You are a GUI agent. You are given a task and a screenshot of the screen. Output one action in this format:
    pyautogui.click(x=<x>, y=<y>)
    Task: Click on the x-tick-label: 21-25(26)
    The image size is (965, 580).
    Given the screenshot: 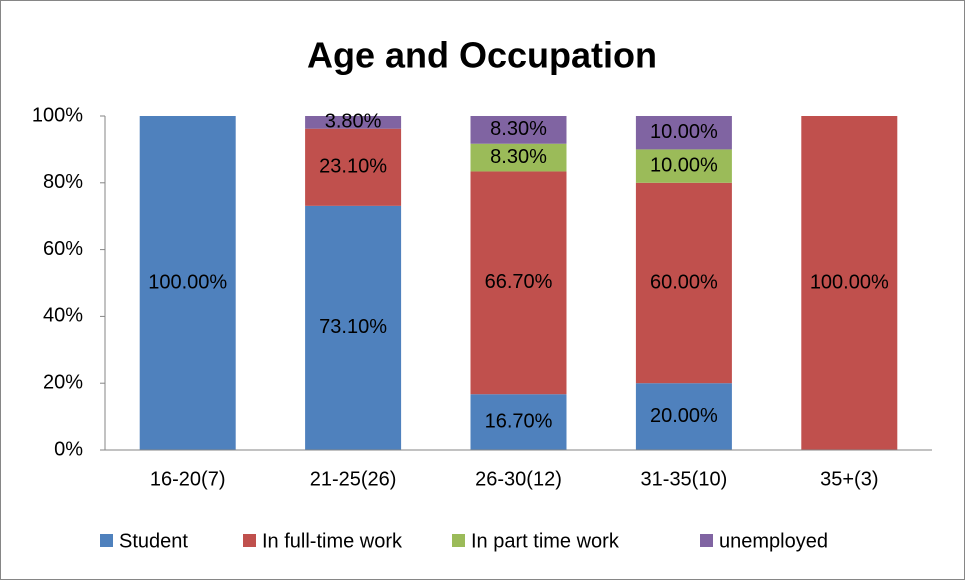 What is the action you would take?
    pyautogui.click(x=353, y=479)
    